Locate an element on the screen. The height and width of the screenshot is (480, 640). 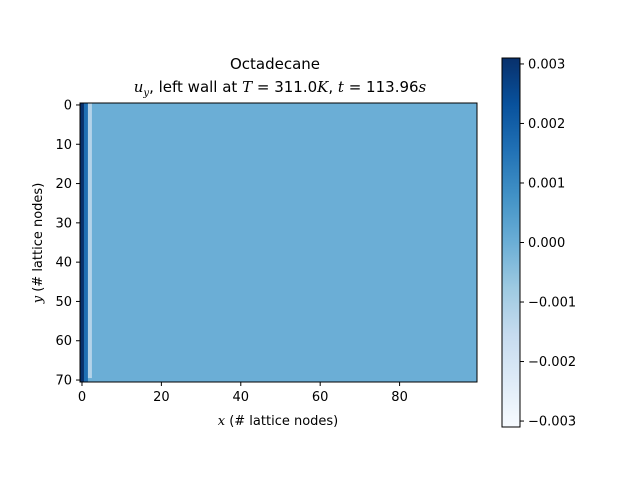
chart-subtitle: uy, left wall at T = 311.0K, t = 113.96s is located at coordinates (280, 88).